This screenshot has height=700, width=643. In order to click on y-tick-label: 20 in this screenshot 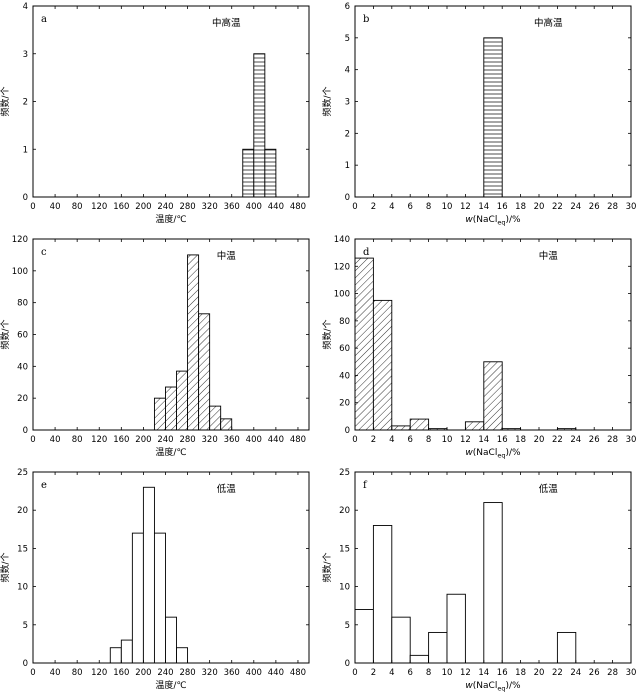, I will do `click(344, 511)`.